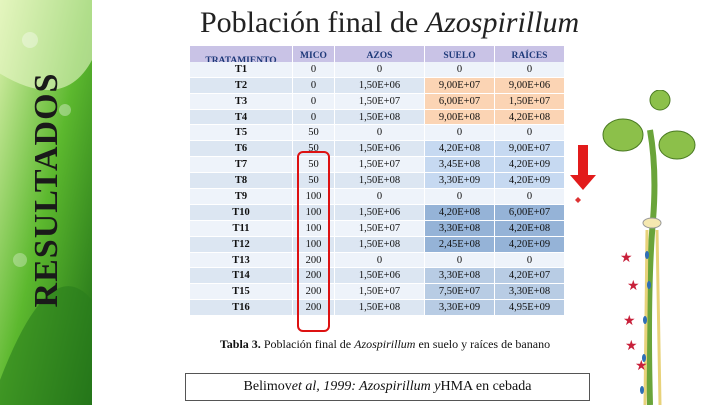 Image resolution: width=720 pixels, height=405 pixels. Describe the element at coordinates (313, 22) in the screenshot. I see `title-text: Población final de` at that location.